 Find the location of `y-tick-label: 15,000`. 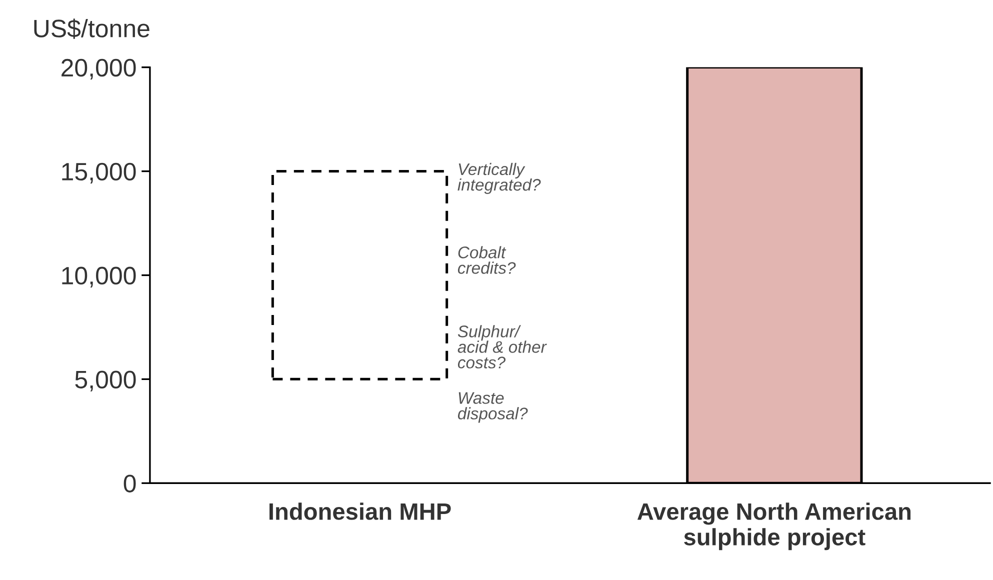

y-tick-label: 15,000 is located at coordinates (99, 173).